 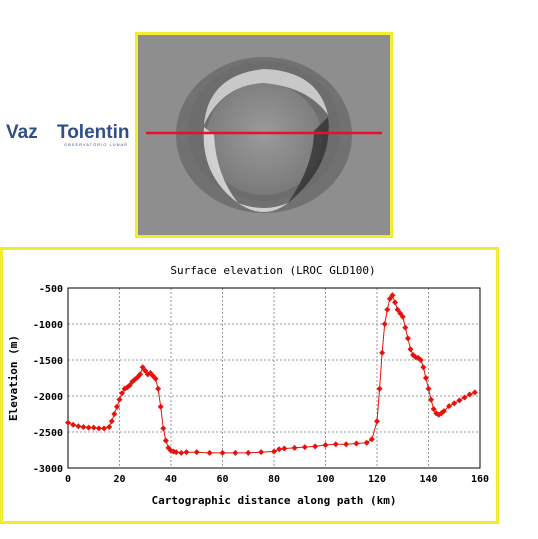 What do you see at coordinates (272, 270) in the screenshot?
I see `chart-title: Surface elevation (LROC GLD100)` at bounding box center [272, 270].